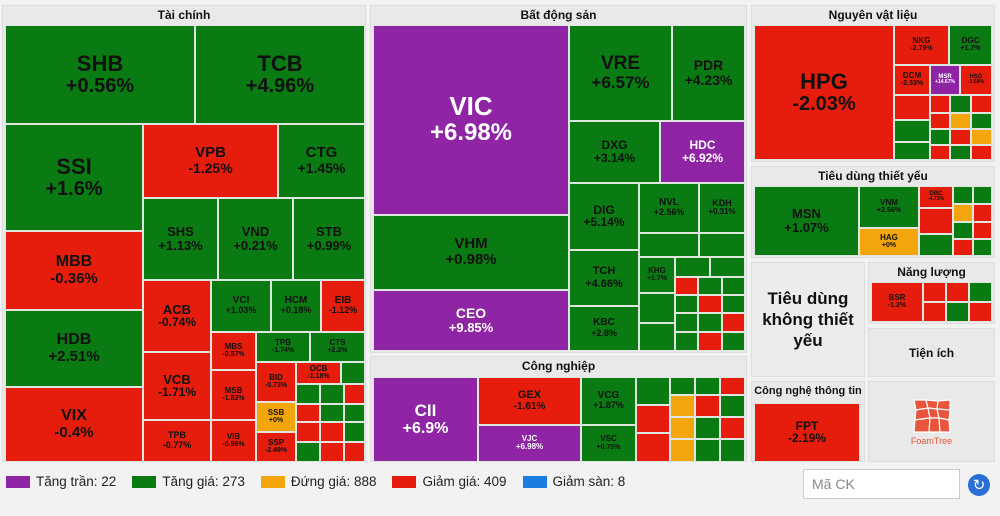  I want to click on stock-tile-shs: SHS +1.13%, so click(180, 239).